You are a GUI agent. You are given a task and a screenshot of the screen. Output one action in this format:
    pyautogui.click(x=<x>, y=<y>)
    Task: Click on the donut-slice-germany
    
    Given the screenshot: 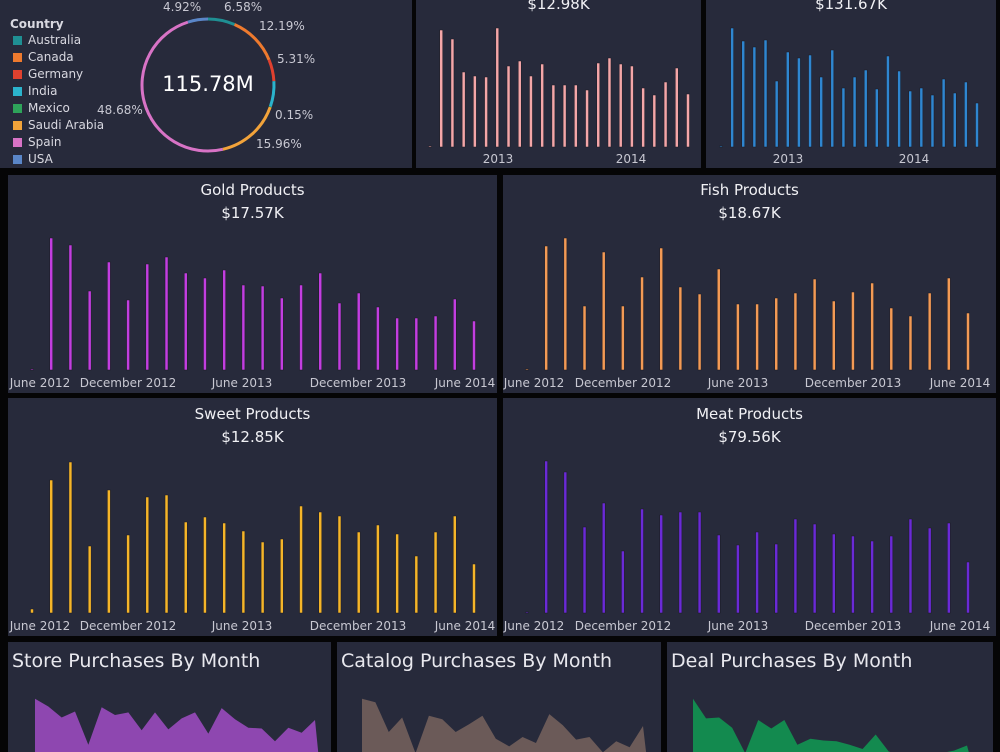 What is the action you would take?
    pyautogui.click(x=271, y=70)
    